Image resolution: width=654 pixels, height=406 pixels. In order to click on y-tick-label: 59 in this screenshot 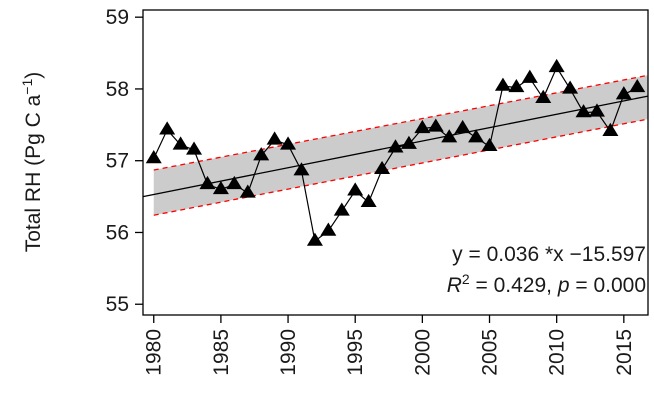, I will do `click(117, 17)`.